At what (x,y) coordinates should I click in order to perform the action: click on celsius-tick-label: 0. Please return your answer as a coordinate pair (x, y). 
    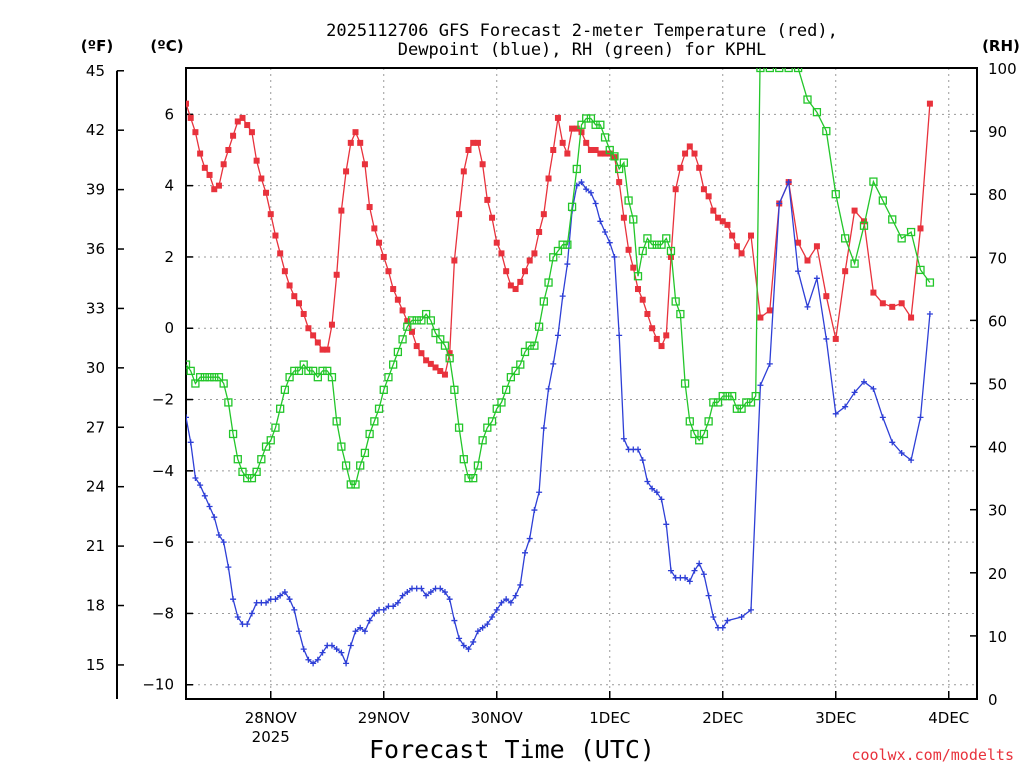
    Looking at the image, I should click on (169, 328).